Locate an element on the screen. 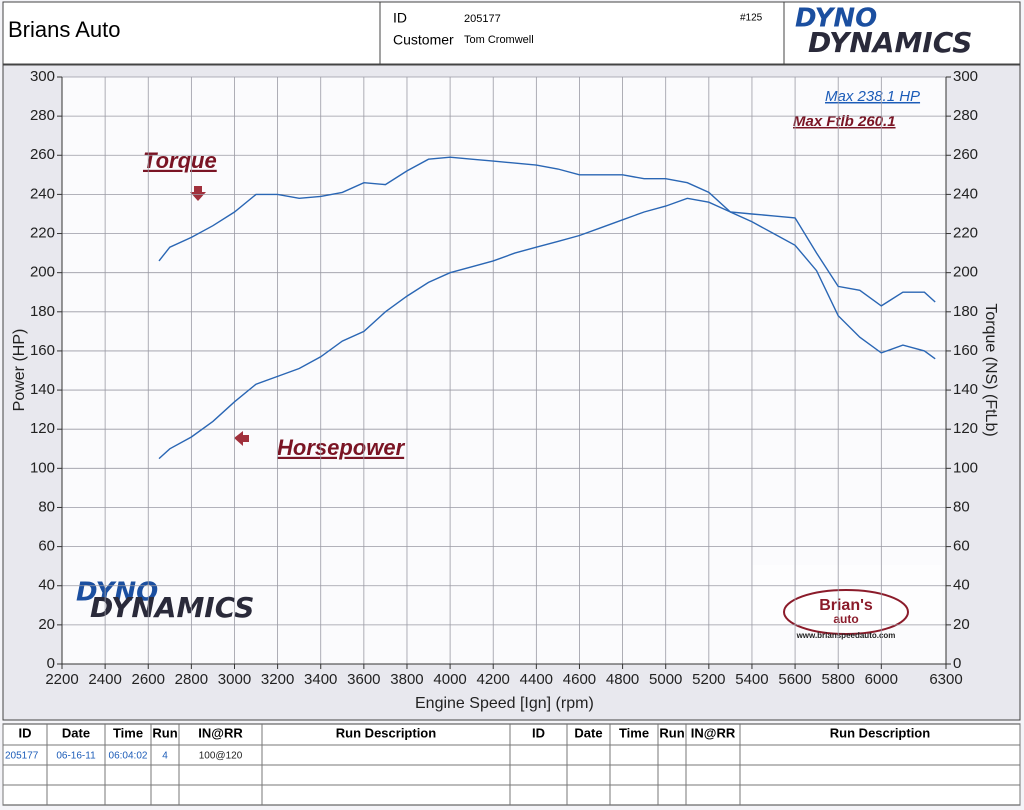 The height and width of the screenshot is (810, 1024). y2-tick-label: 200 is located at coordinates (965, 272).